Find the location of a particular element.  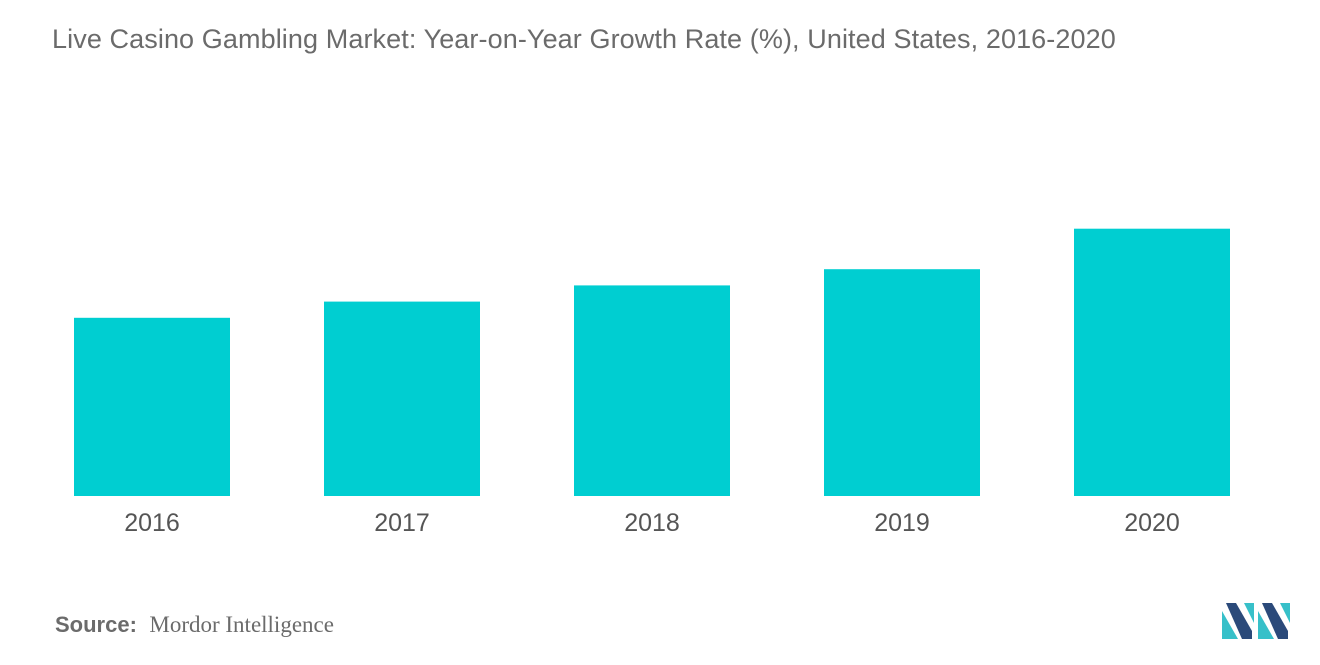

source-value: Mordor Intelligence is located at coordinates (241, 624).